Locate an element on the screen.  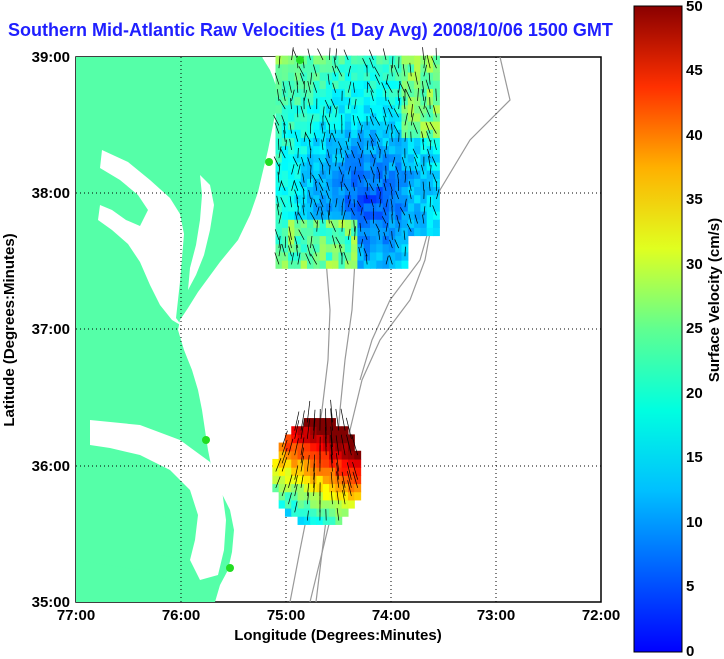
colorbar-tick-label: 40 is located at coordinates (694, 135).